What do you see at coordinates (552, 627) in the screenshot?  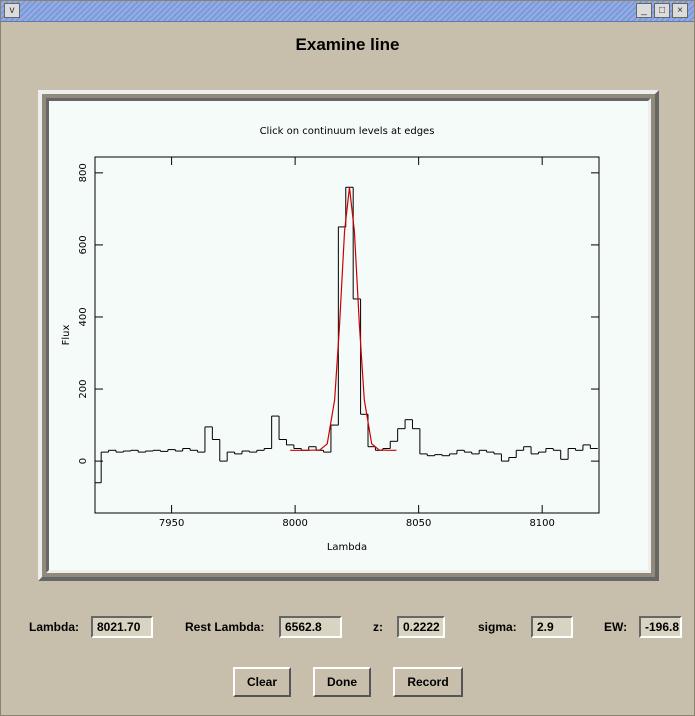 I see `field-value: 2.9` at bounding box center [552, 627].